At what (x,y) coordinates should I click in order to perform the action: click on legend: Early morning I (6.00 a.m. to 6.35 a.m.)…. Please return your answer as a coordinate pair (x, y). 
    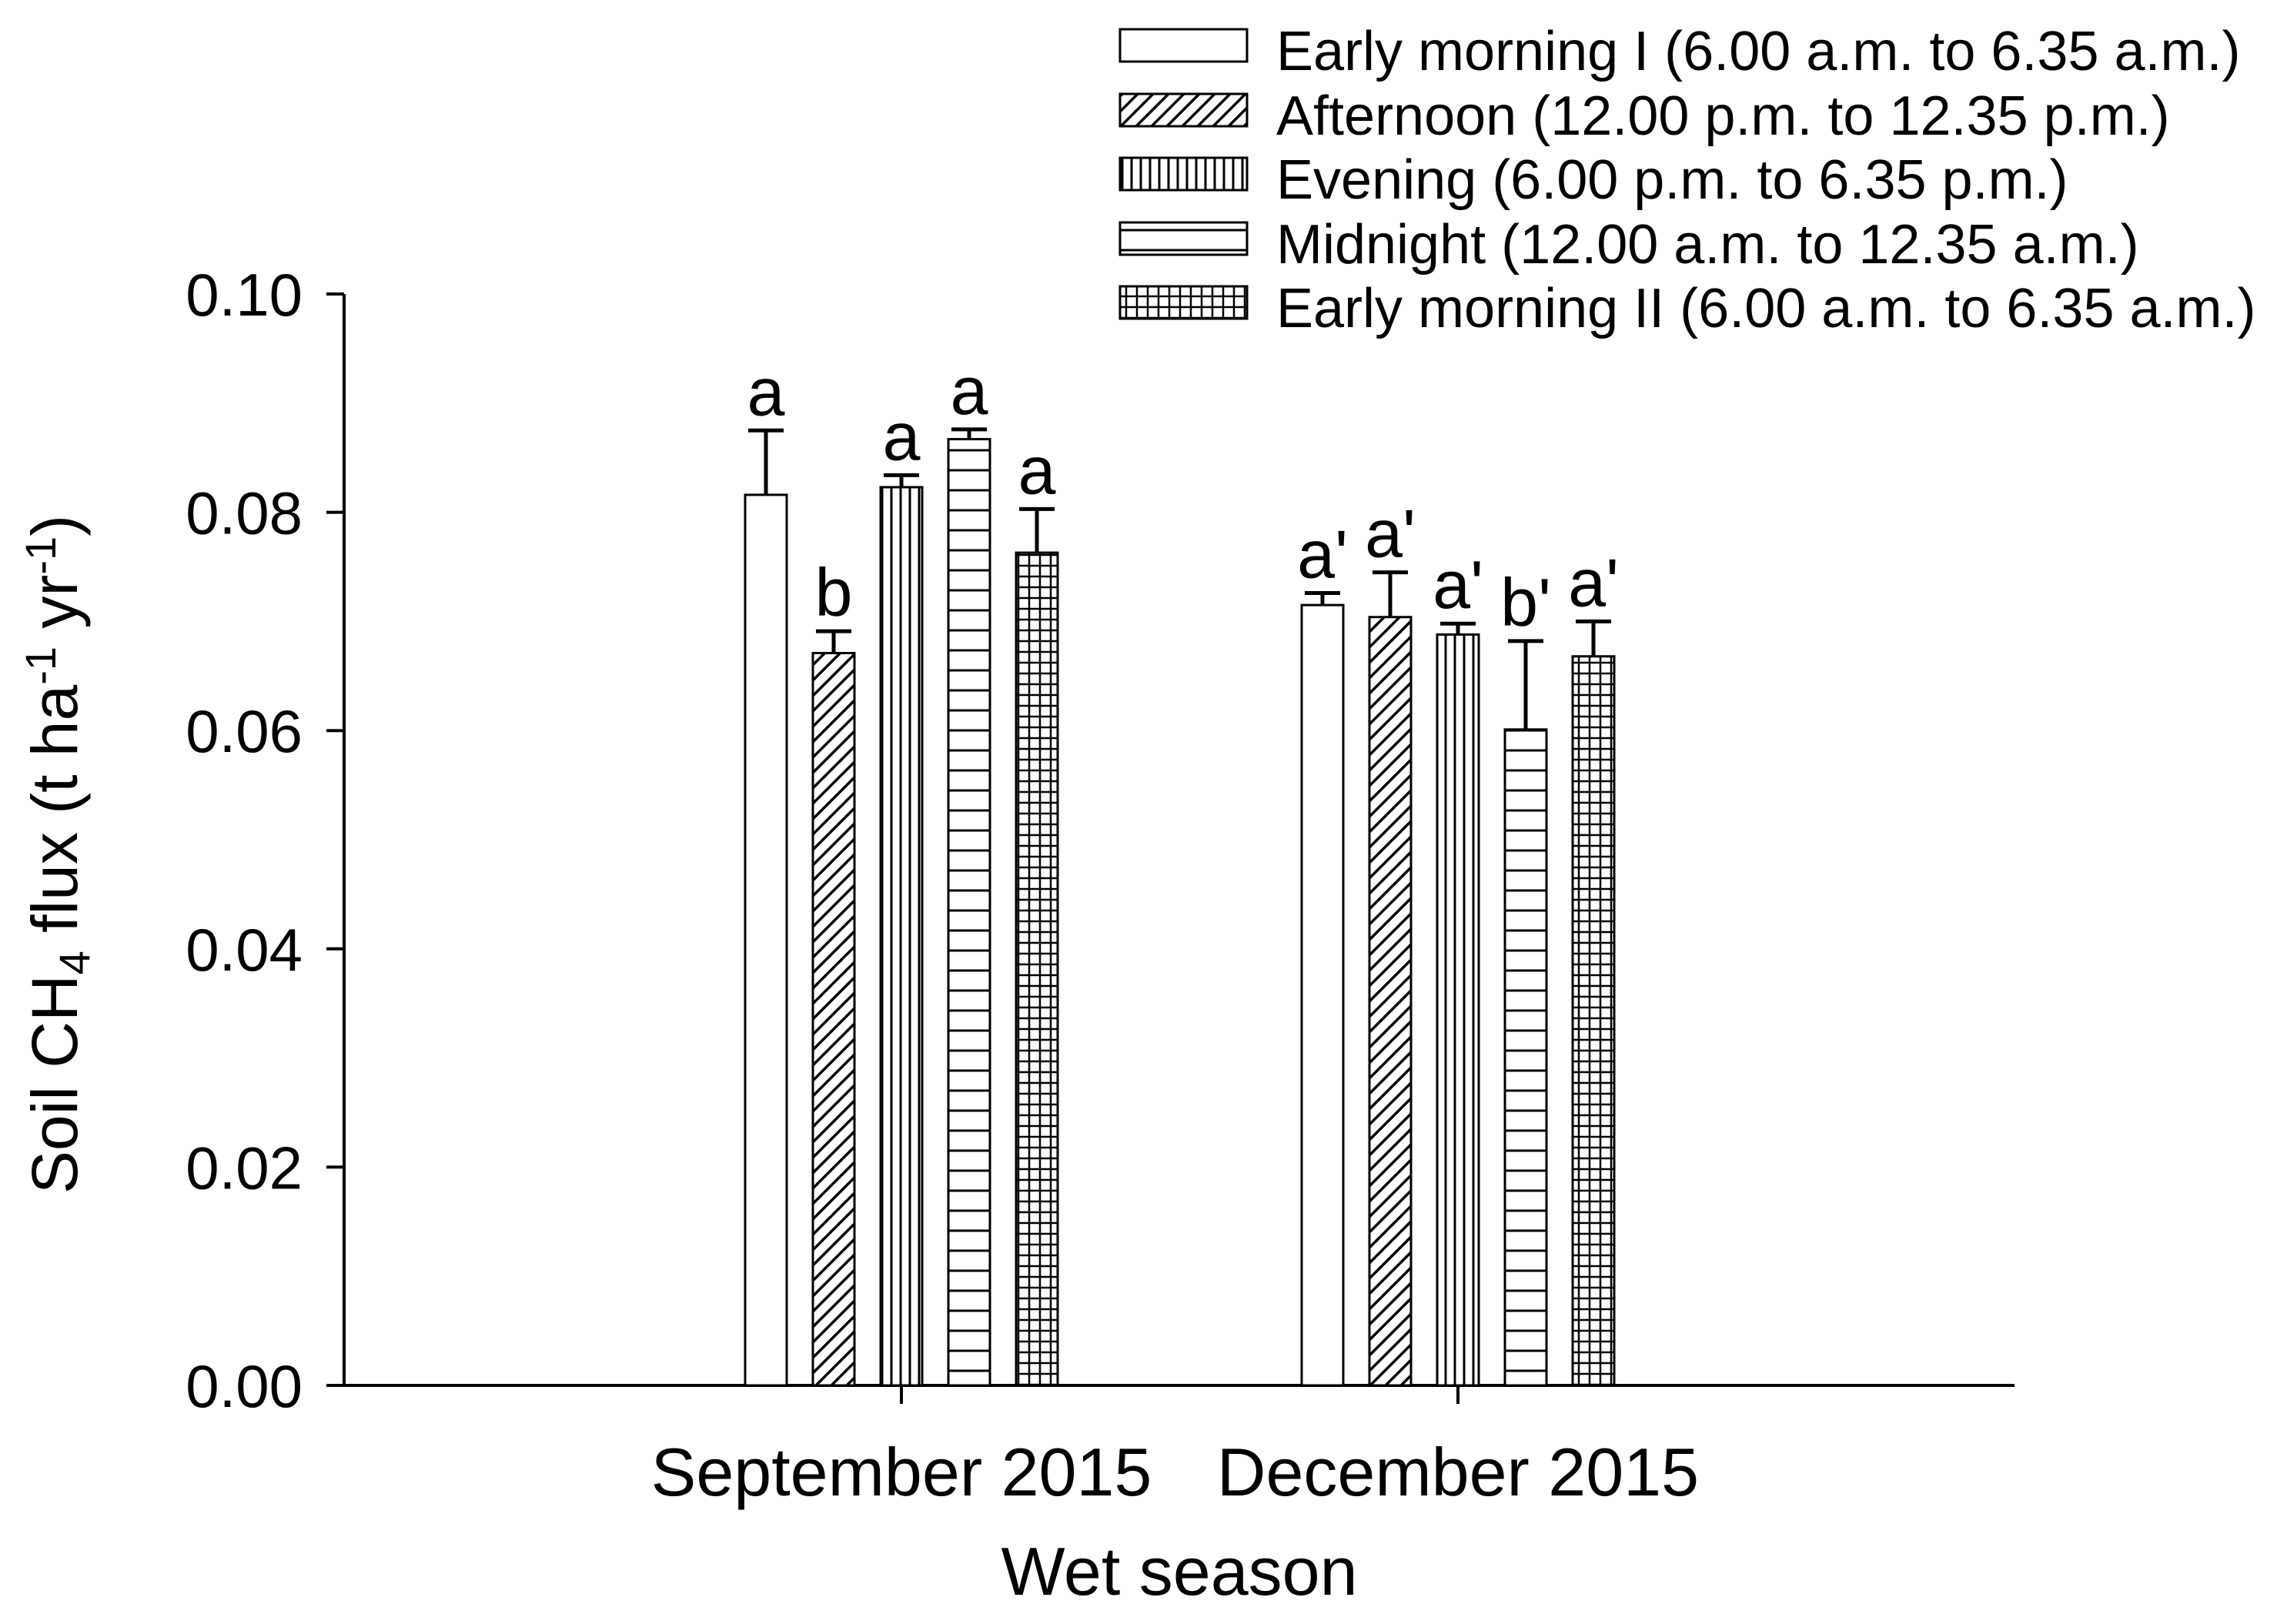
    Looking at the image, I should click on (1687, 180).